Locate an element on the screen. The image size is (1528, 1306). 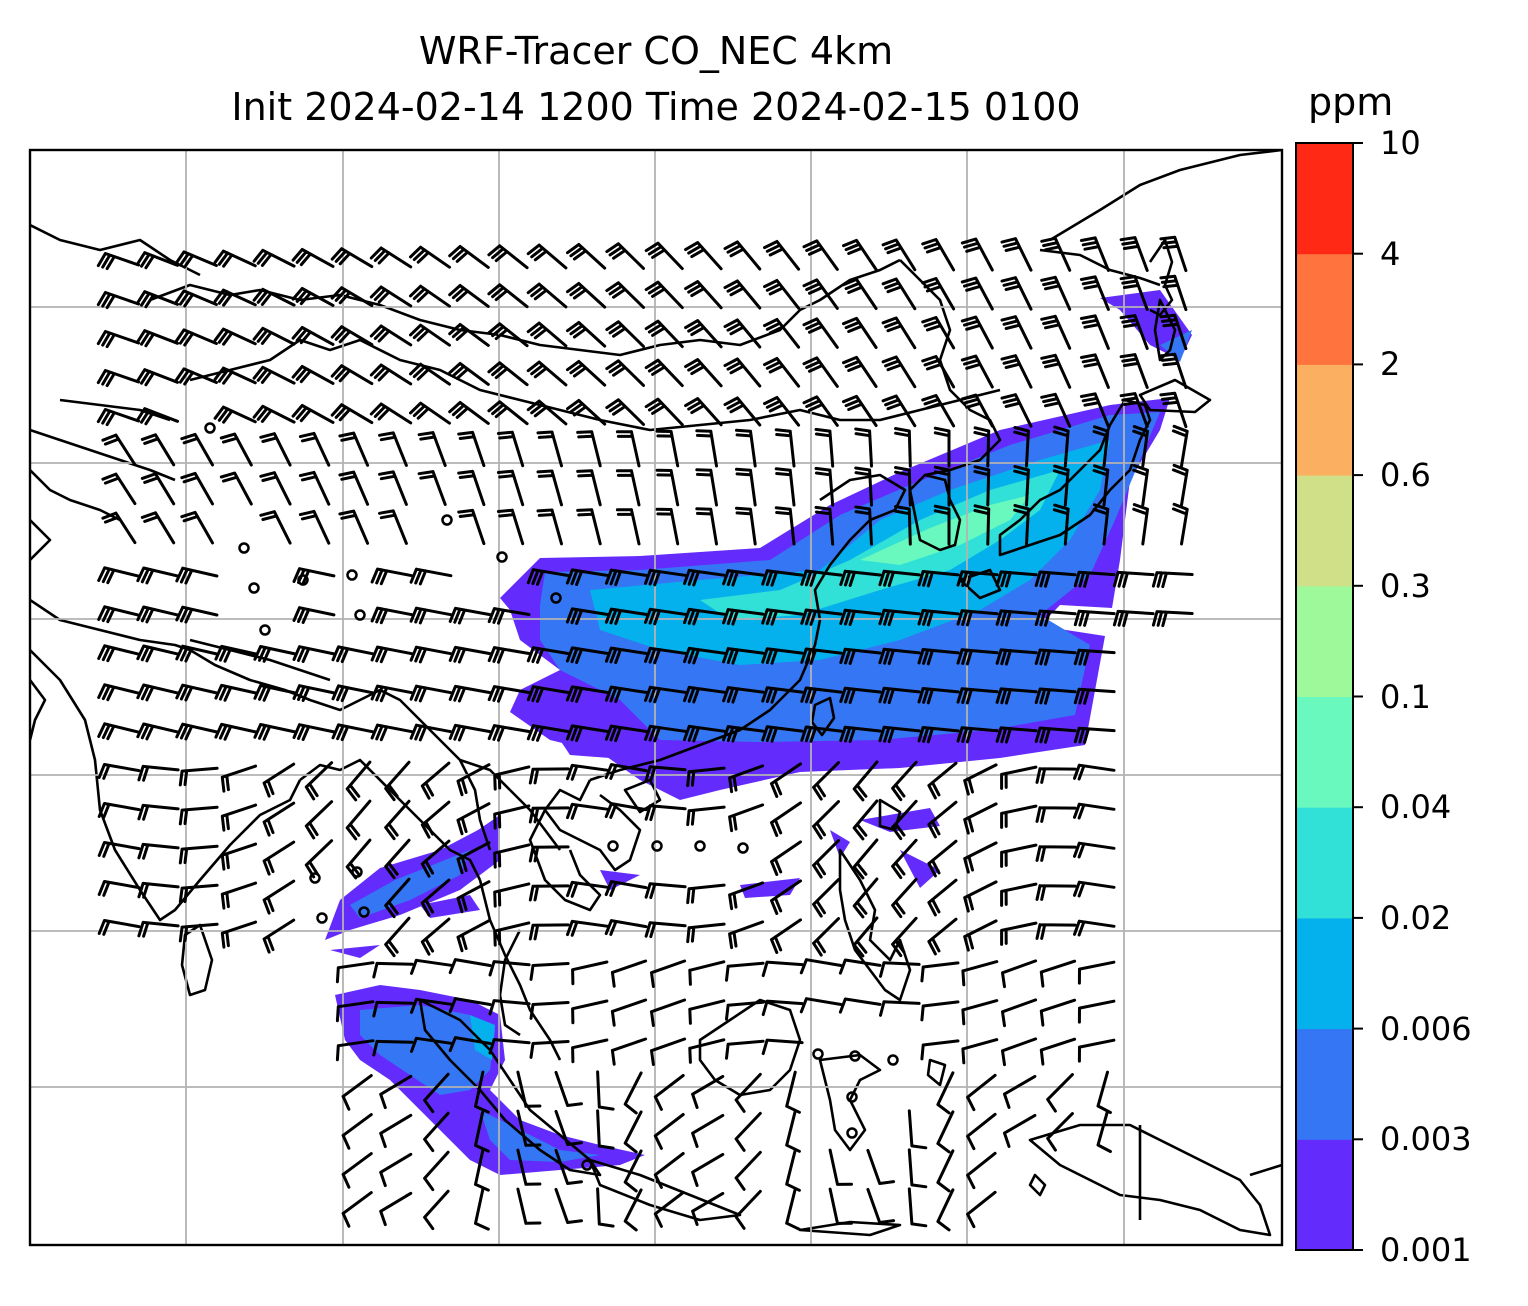
colorbar is located at coordinates (1329, 696).